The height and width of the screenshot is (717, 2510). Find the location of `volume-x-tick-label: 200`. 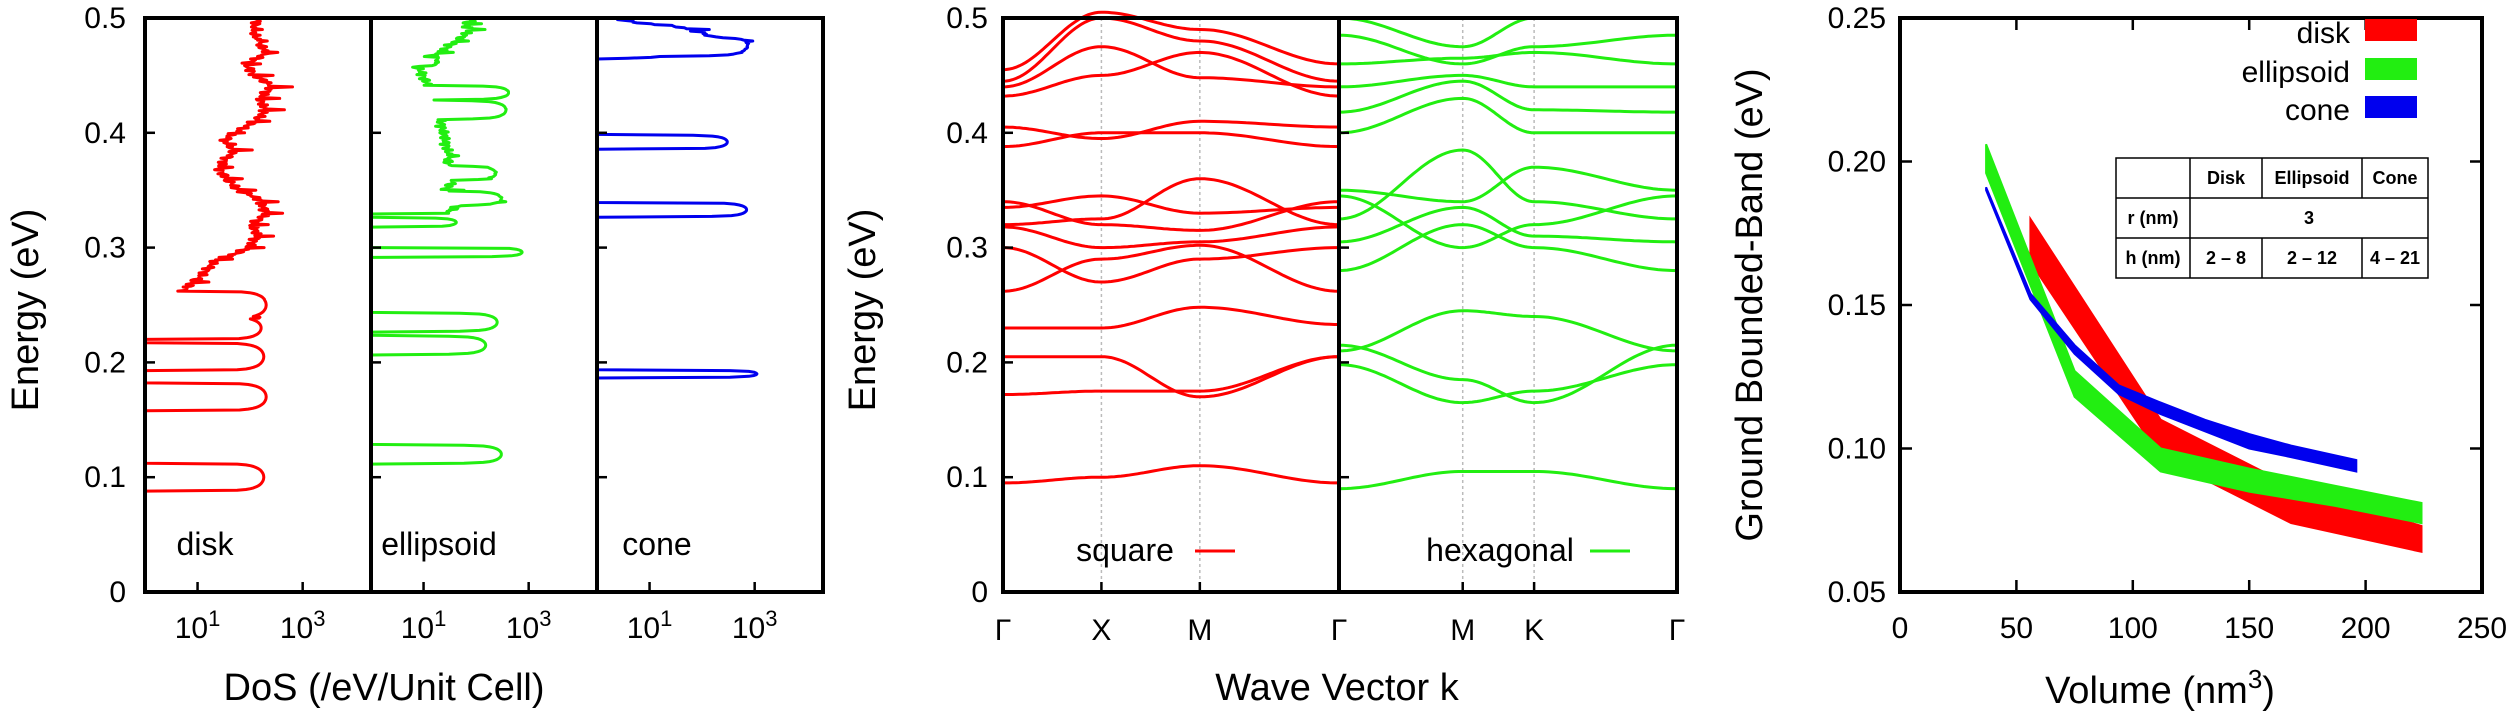

volume-x-tick-label: 200 is located at coordinates (2366, 628).